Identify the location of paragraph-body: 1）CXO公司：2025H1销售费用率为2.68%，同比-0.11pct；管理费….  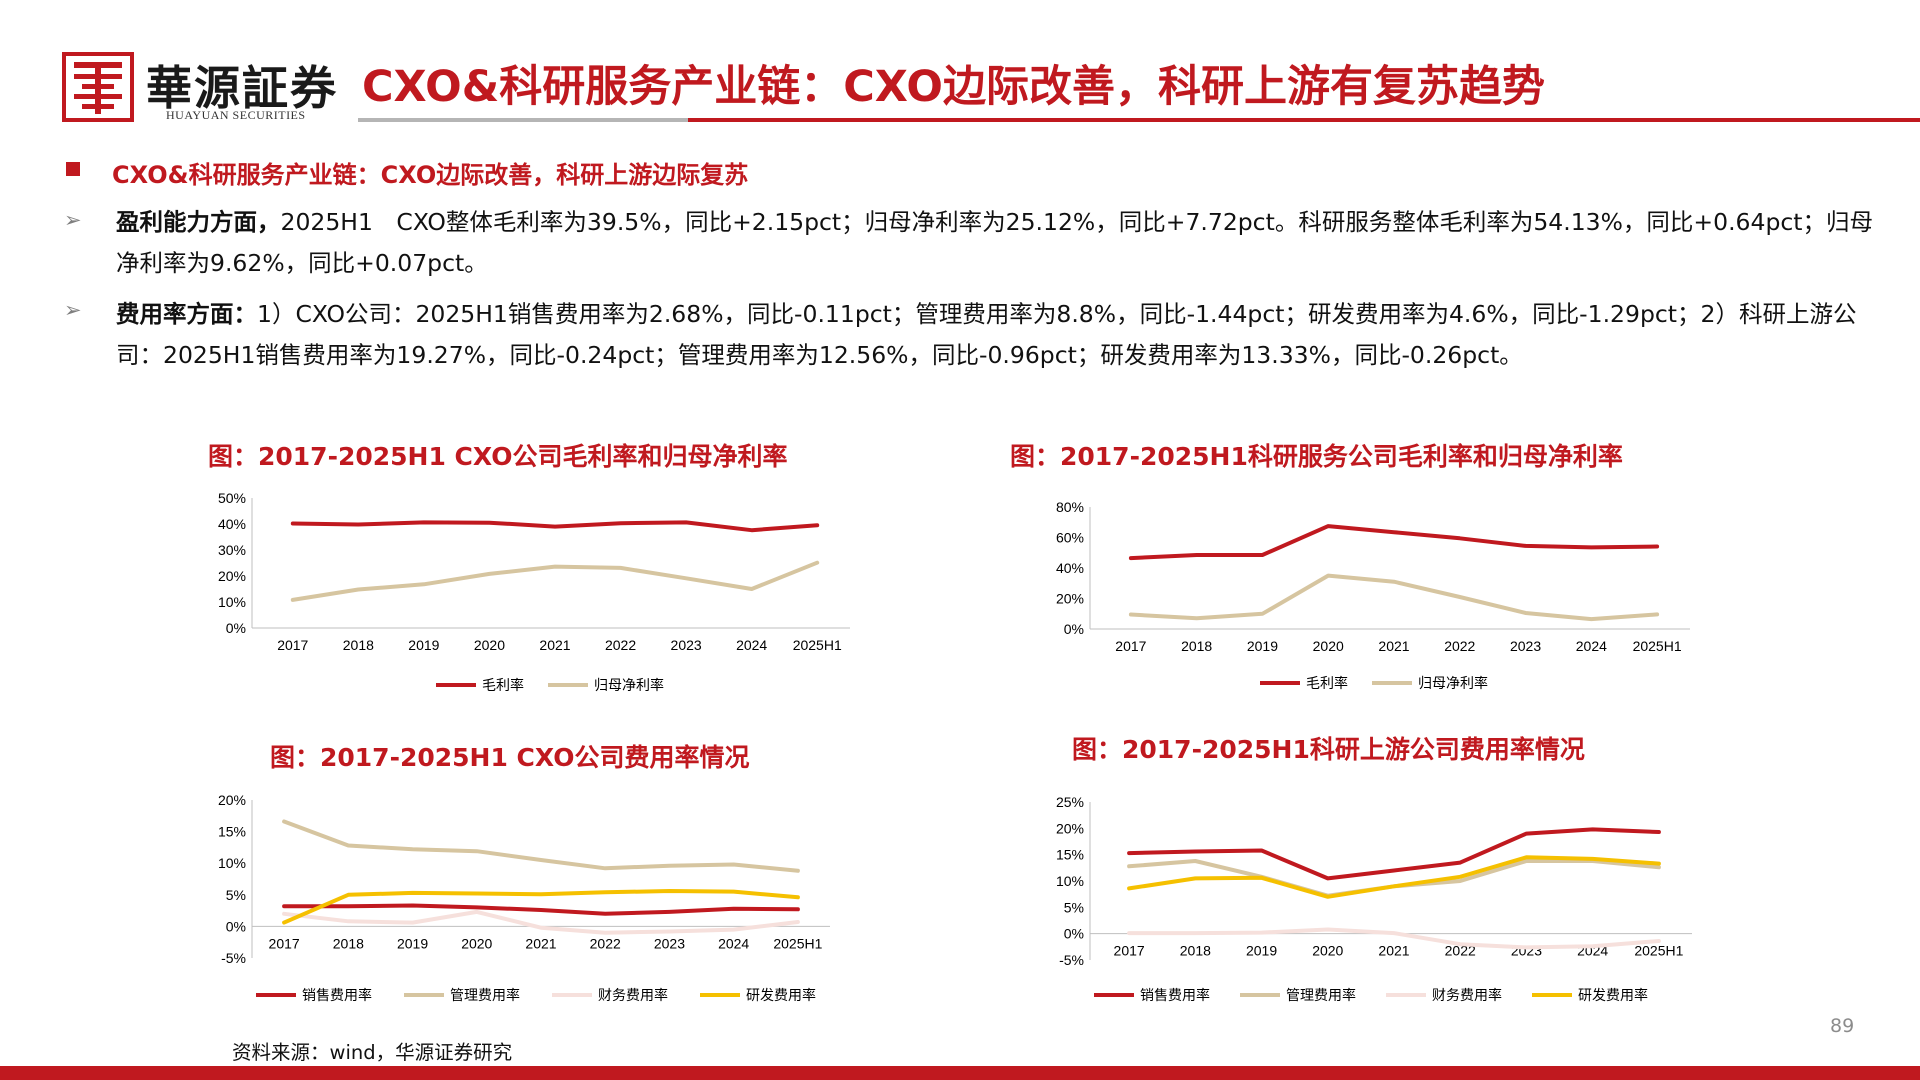
(986, 334).